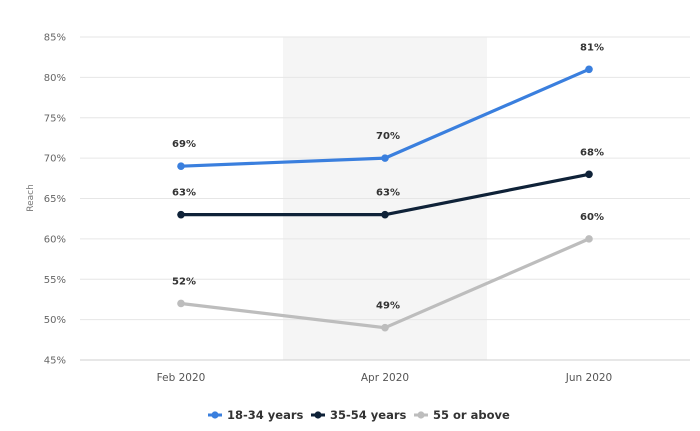 Image resolution: width=700 pixels, height=431 pixels. What do you see at coordinates (184, 144) in the screenshot?
I see `data-label: 69%` at bounding box center [184, 144].